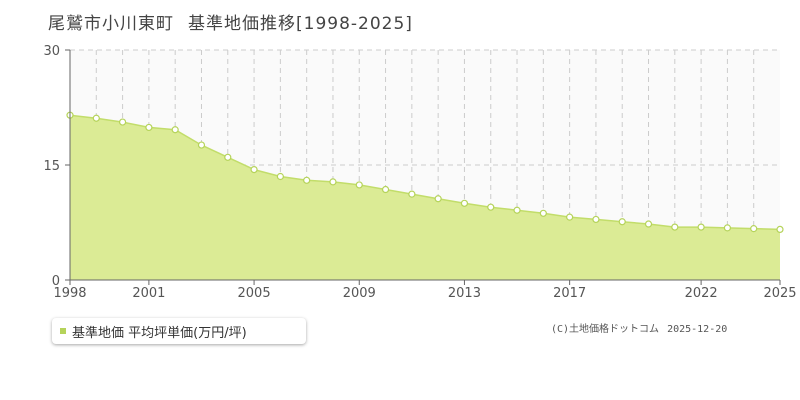 The width and height of the screenshot is (800, 400). I want to click on credit-source: (C)土地価格ドットコム, so click(605, 329).